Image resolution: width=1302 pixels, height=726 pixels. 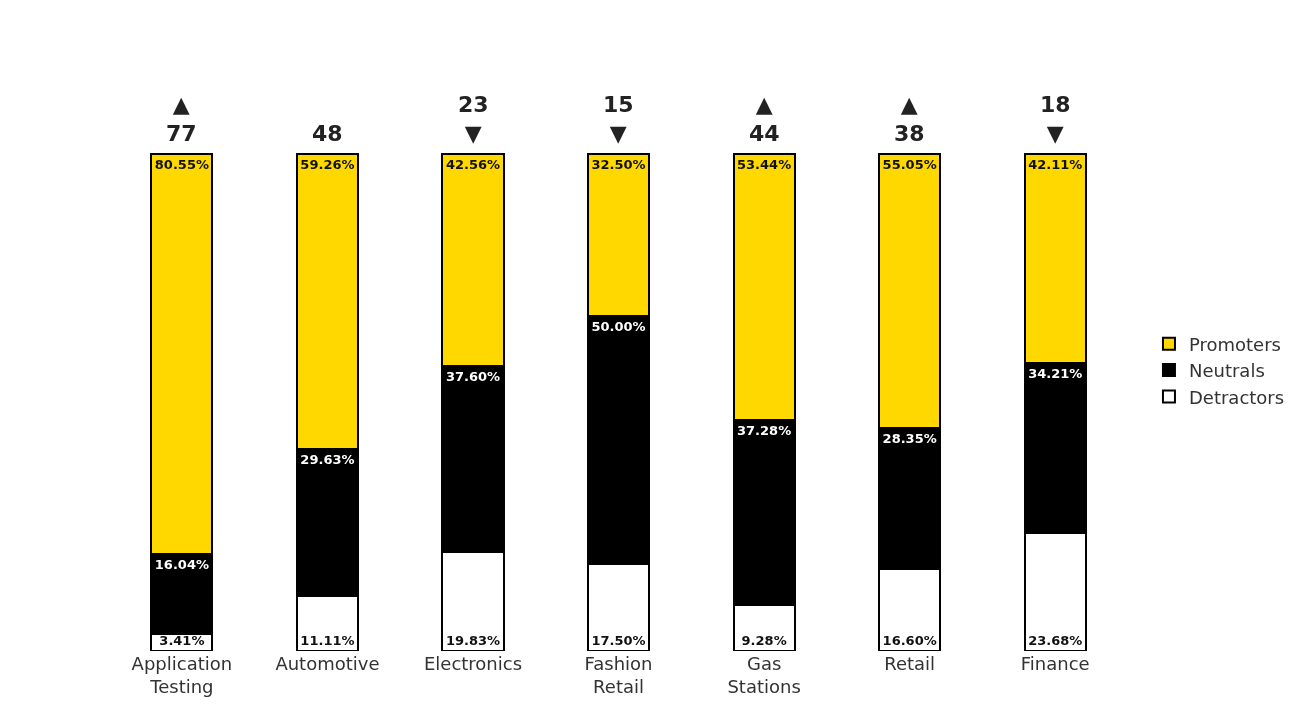 I want to click on data-label: 9.28%, so click(x=764, y=640).